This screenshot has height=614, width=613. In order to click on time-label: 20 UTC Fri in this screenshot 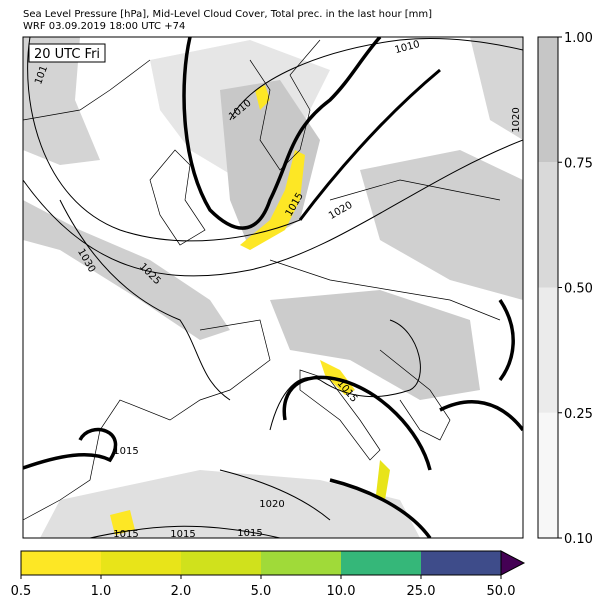, I will do `click(67, 54)`.